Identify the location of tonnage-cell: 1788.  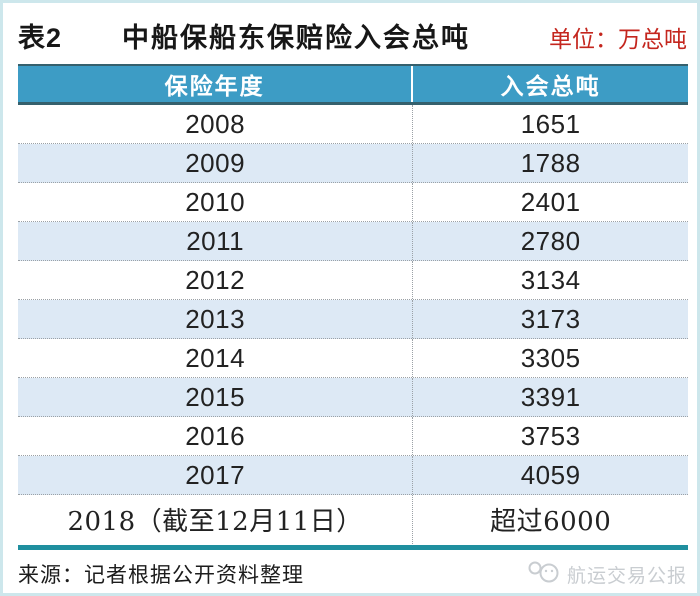
(550, 162).